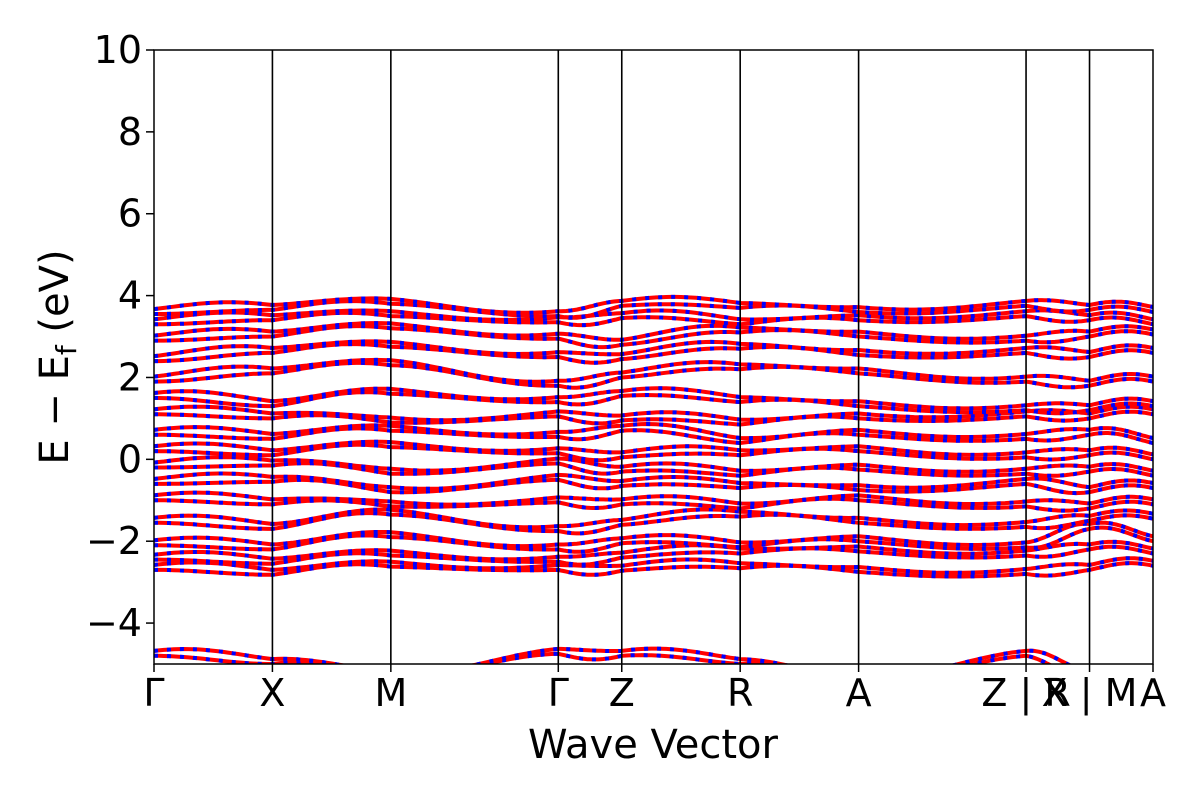  Describe the element at coordinates (740, 693) in the screenshot. I see `x-tick-label: R` at that location.